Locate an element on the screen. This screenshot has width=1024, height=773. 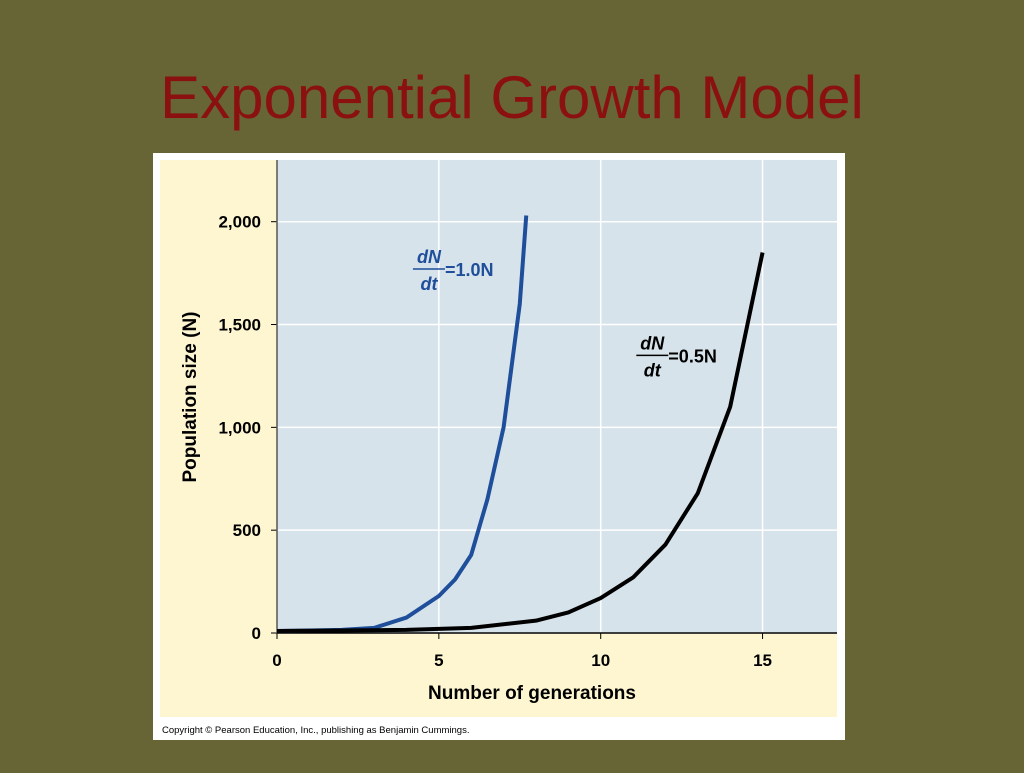
y-tick-label: 1,500 is located at coordinates (239, 325).